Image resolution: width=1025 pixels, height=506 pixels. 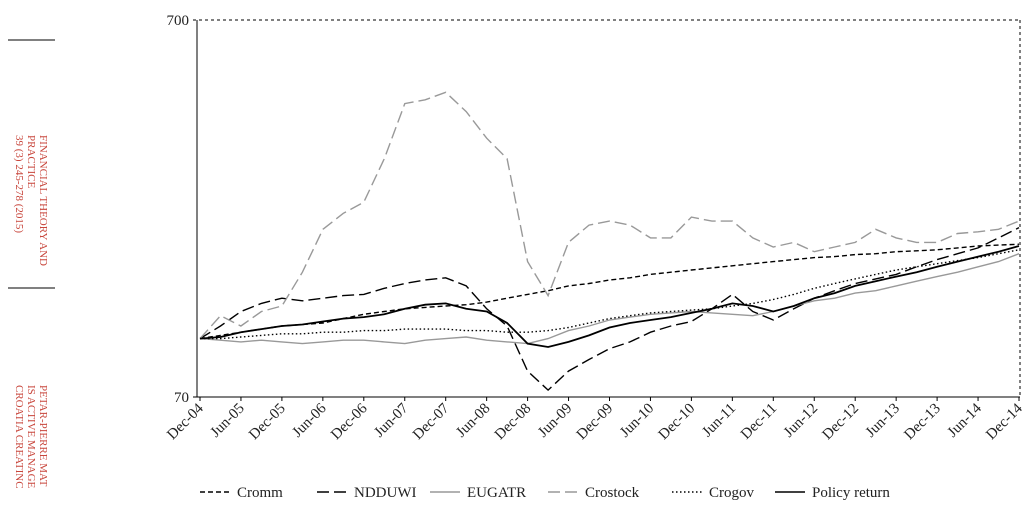 I want to click on margin-text: CROATIA CREATINC, so click(x=19, y=437).